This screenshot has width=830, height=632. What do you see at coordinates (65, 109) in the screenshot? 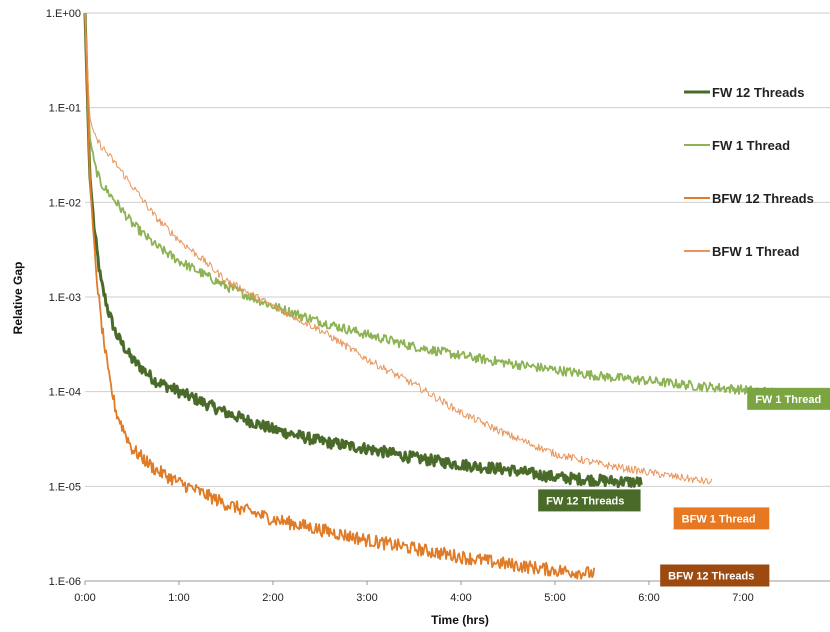
I see `y-tick-label: 1.E-01` at bounding box center [65, 109].